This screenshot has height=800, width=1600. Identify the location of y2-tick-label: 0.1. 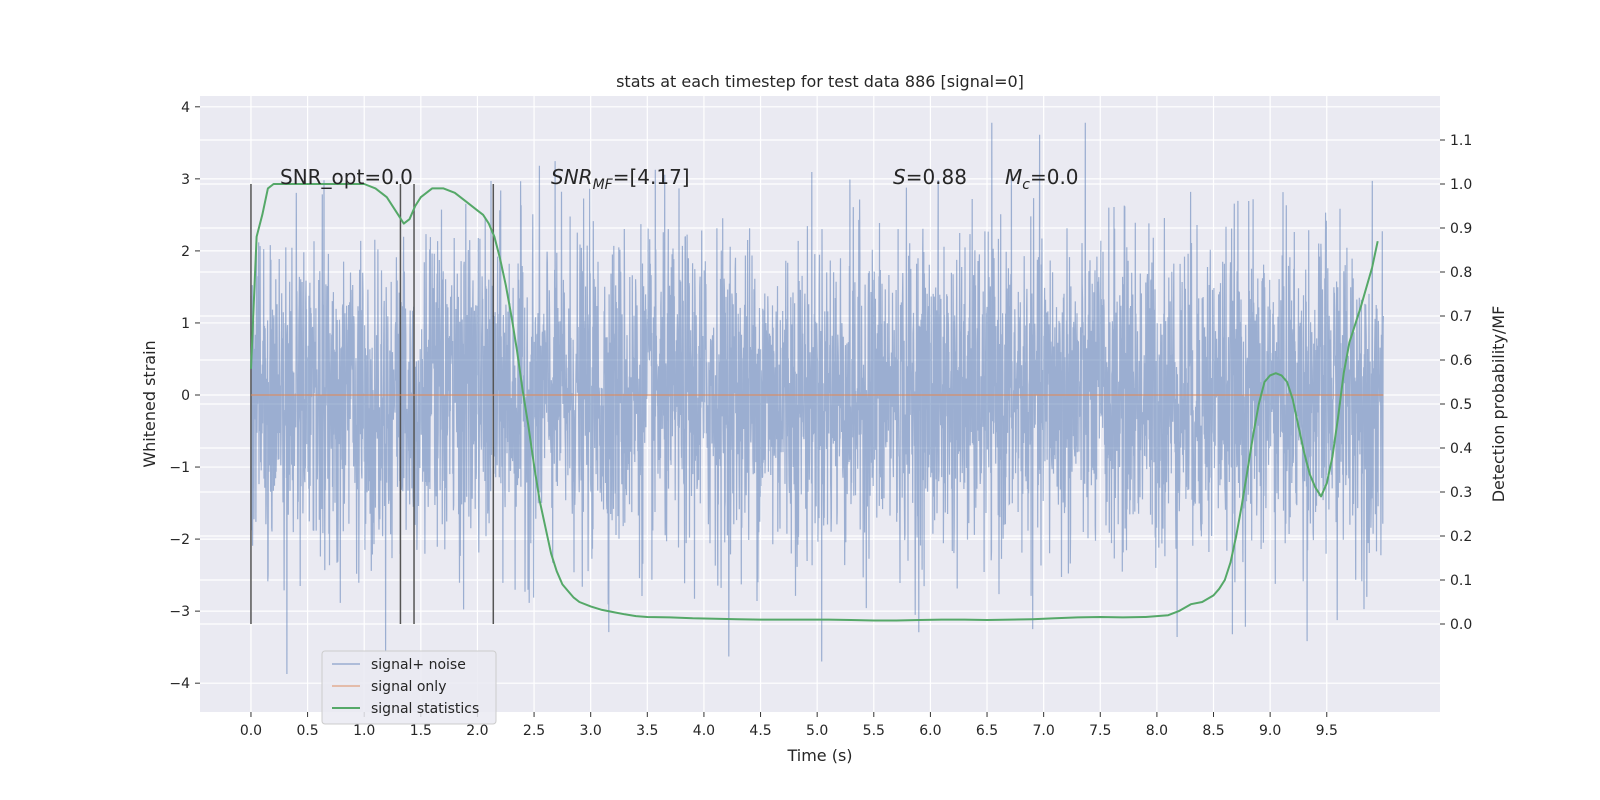
(1461, 581).